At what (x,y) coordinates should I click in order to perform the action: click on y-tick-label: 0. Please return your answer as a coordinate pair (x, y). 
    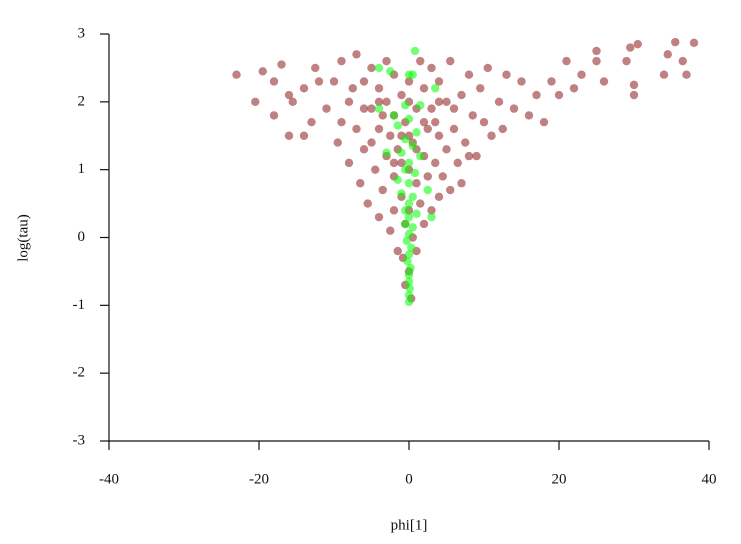
    Looking at the image, I should click on (82, 237).